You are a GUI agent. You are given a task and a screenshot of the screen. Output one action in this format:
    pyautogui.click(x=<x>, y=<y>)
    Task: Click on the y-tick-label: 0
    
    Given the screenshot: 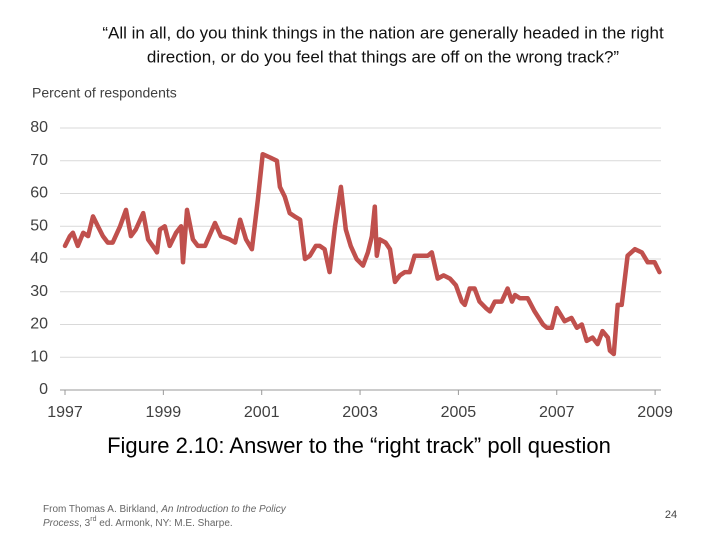 What is the action you would take?
    pyautogui.click(x=43, y=389)
    